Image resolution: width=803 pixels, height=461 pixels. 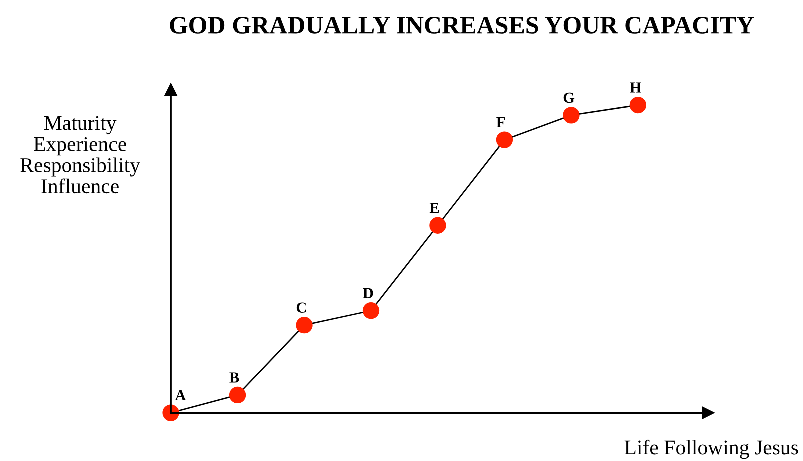 I want to click on annotation: C, so click(x=301, y=307).